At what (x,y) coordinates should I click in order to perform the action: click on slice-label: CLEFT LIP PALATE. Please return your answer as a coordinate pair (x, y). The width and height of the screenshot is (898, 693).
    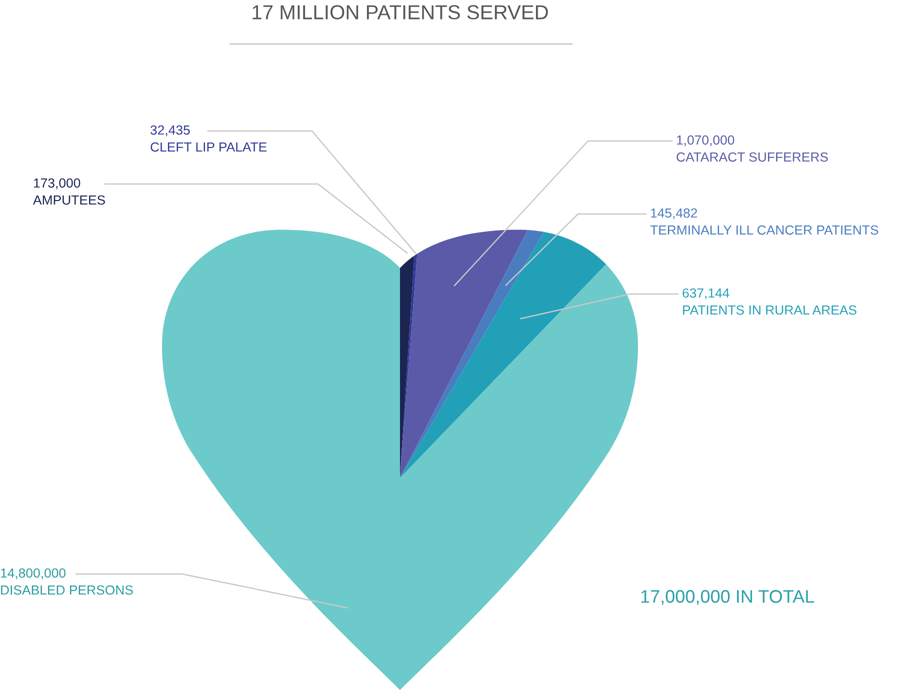
    Looking at the image, I should click on (208, 147).